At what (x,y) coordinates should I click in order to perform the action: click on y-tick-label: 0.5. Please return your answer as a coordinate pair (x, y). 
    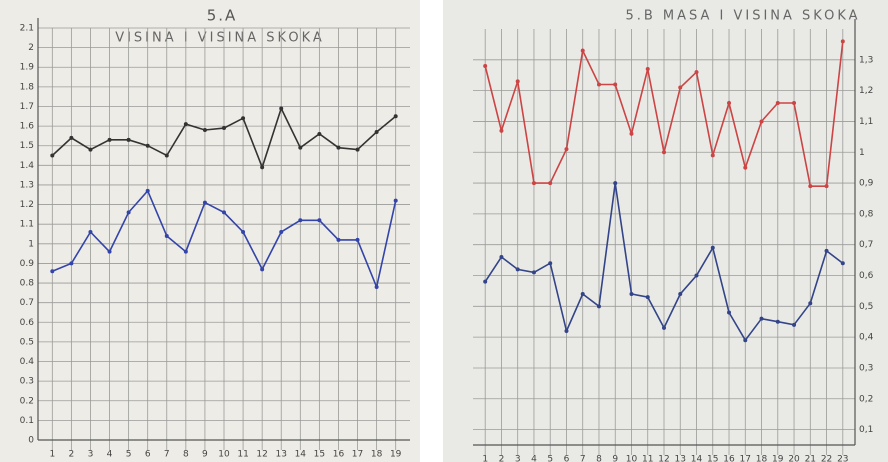
    Looking at the image, I should click on (27, 342).